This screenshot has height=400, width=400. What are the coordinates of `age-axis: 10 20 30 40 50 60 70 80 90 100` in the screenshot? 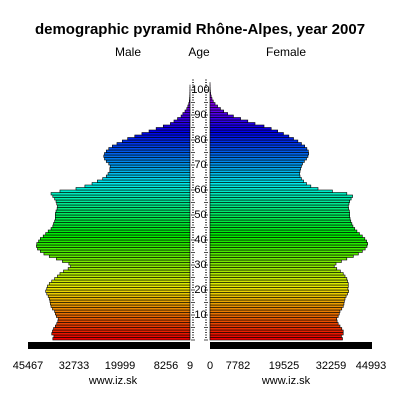 It's located at (200, 210).